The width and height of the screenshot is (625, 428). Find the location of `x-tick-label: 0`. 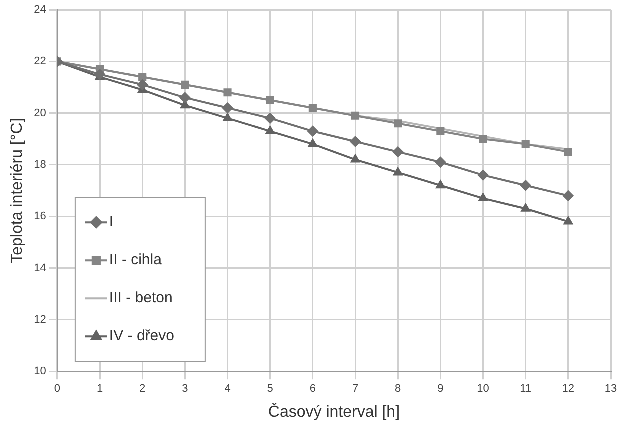

x-tick-label: 0 is located at coordinates (57, 389).